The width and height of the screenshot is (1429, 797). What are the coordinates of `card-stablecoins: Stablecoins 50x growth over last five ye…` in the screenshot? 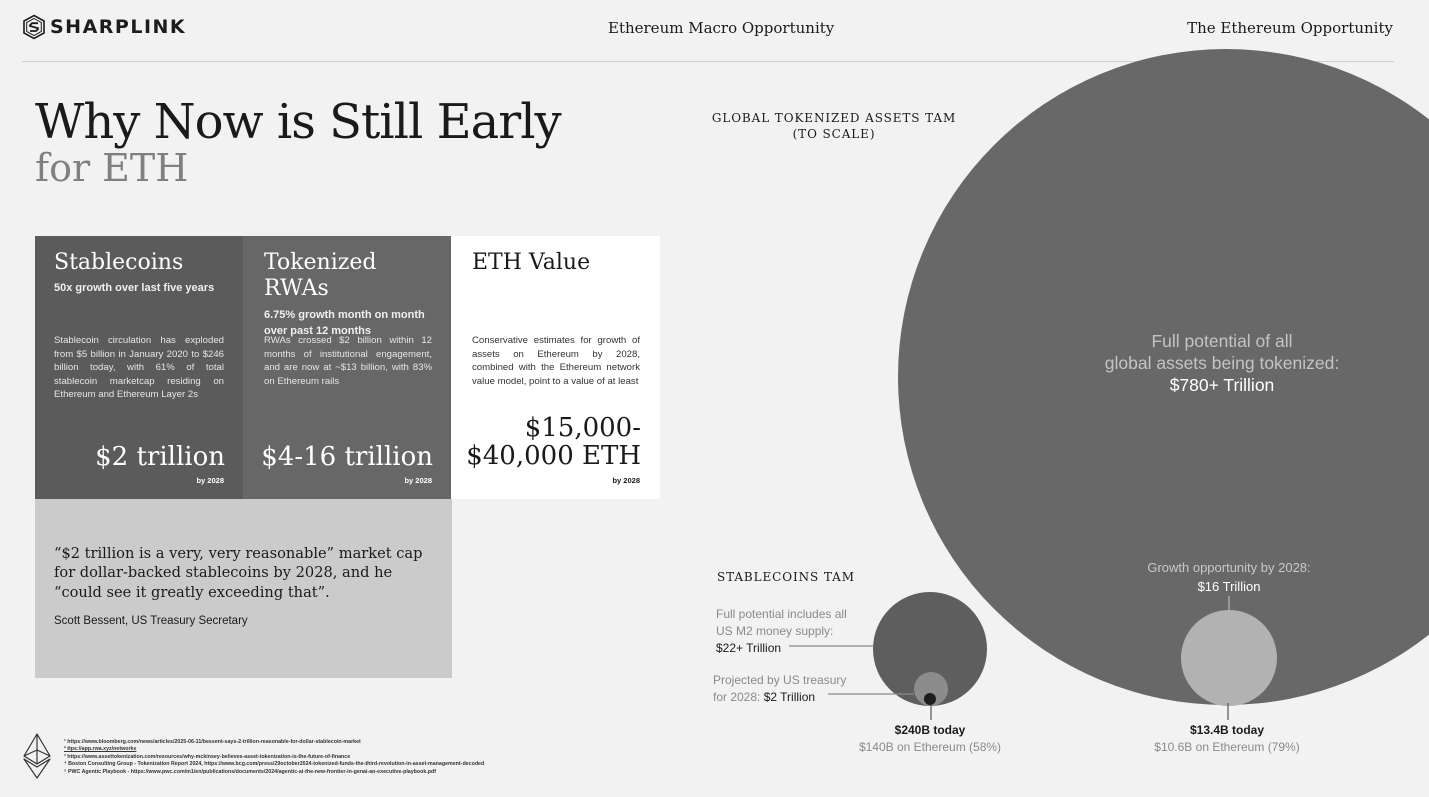 It's located at (139, 367).